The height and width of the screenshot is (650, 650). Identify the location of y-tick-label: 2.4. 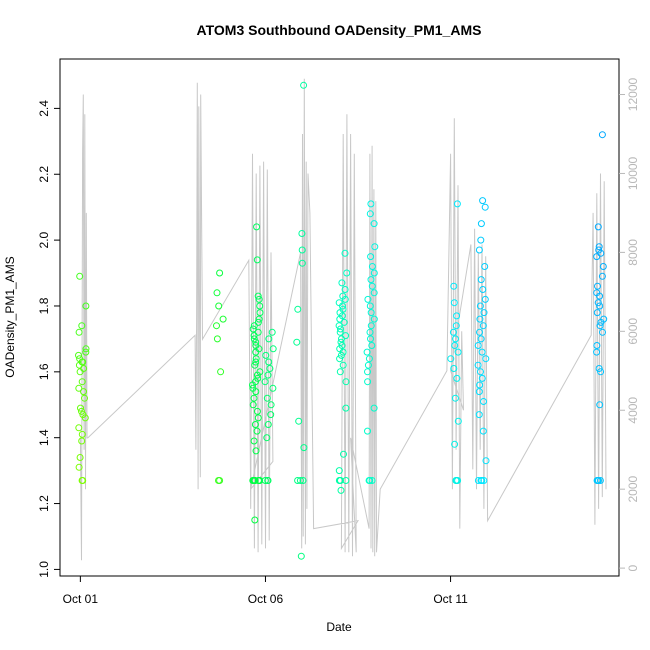
(44, 108).